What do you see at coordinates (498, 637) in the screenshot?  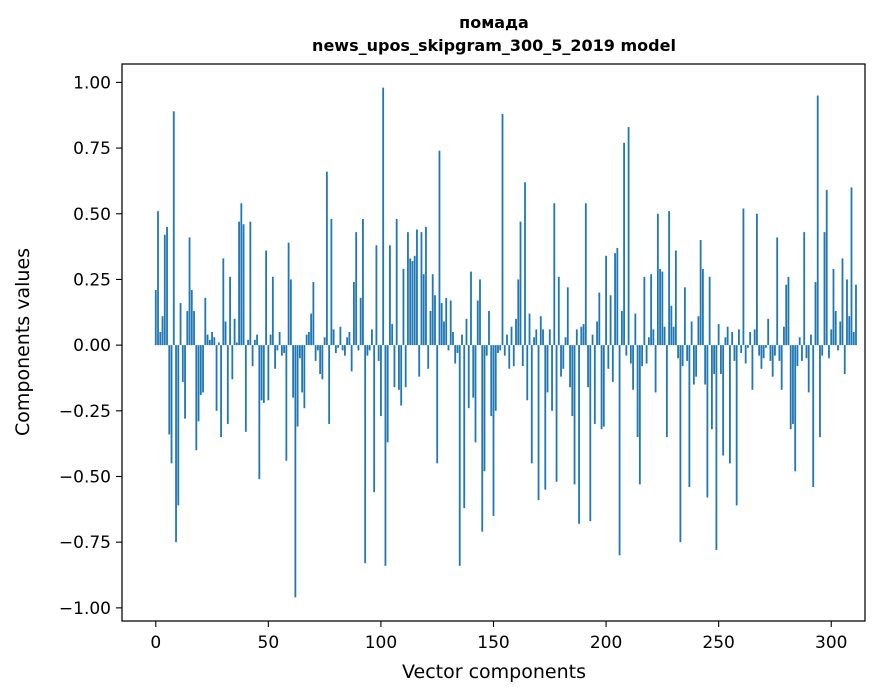 I see `x-ticks: 0 50 100 150 200 250 300` at bounding box center [498, 637].